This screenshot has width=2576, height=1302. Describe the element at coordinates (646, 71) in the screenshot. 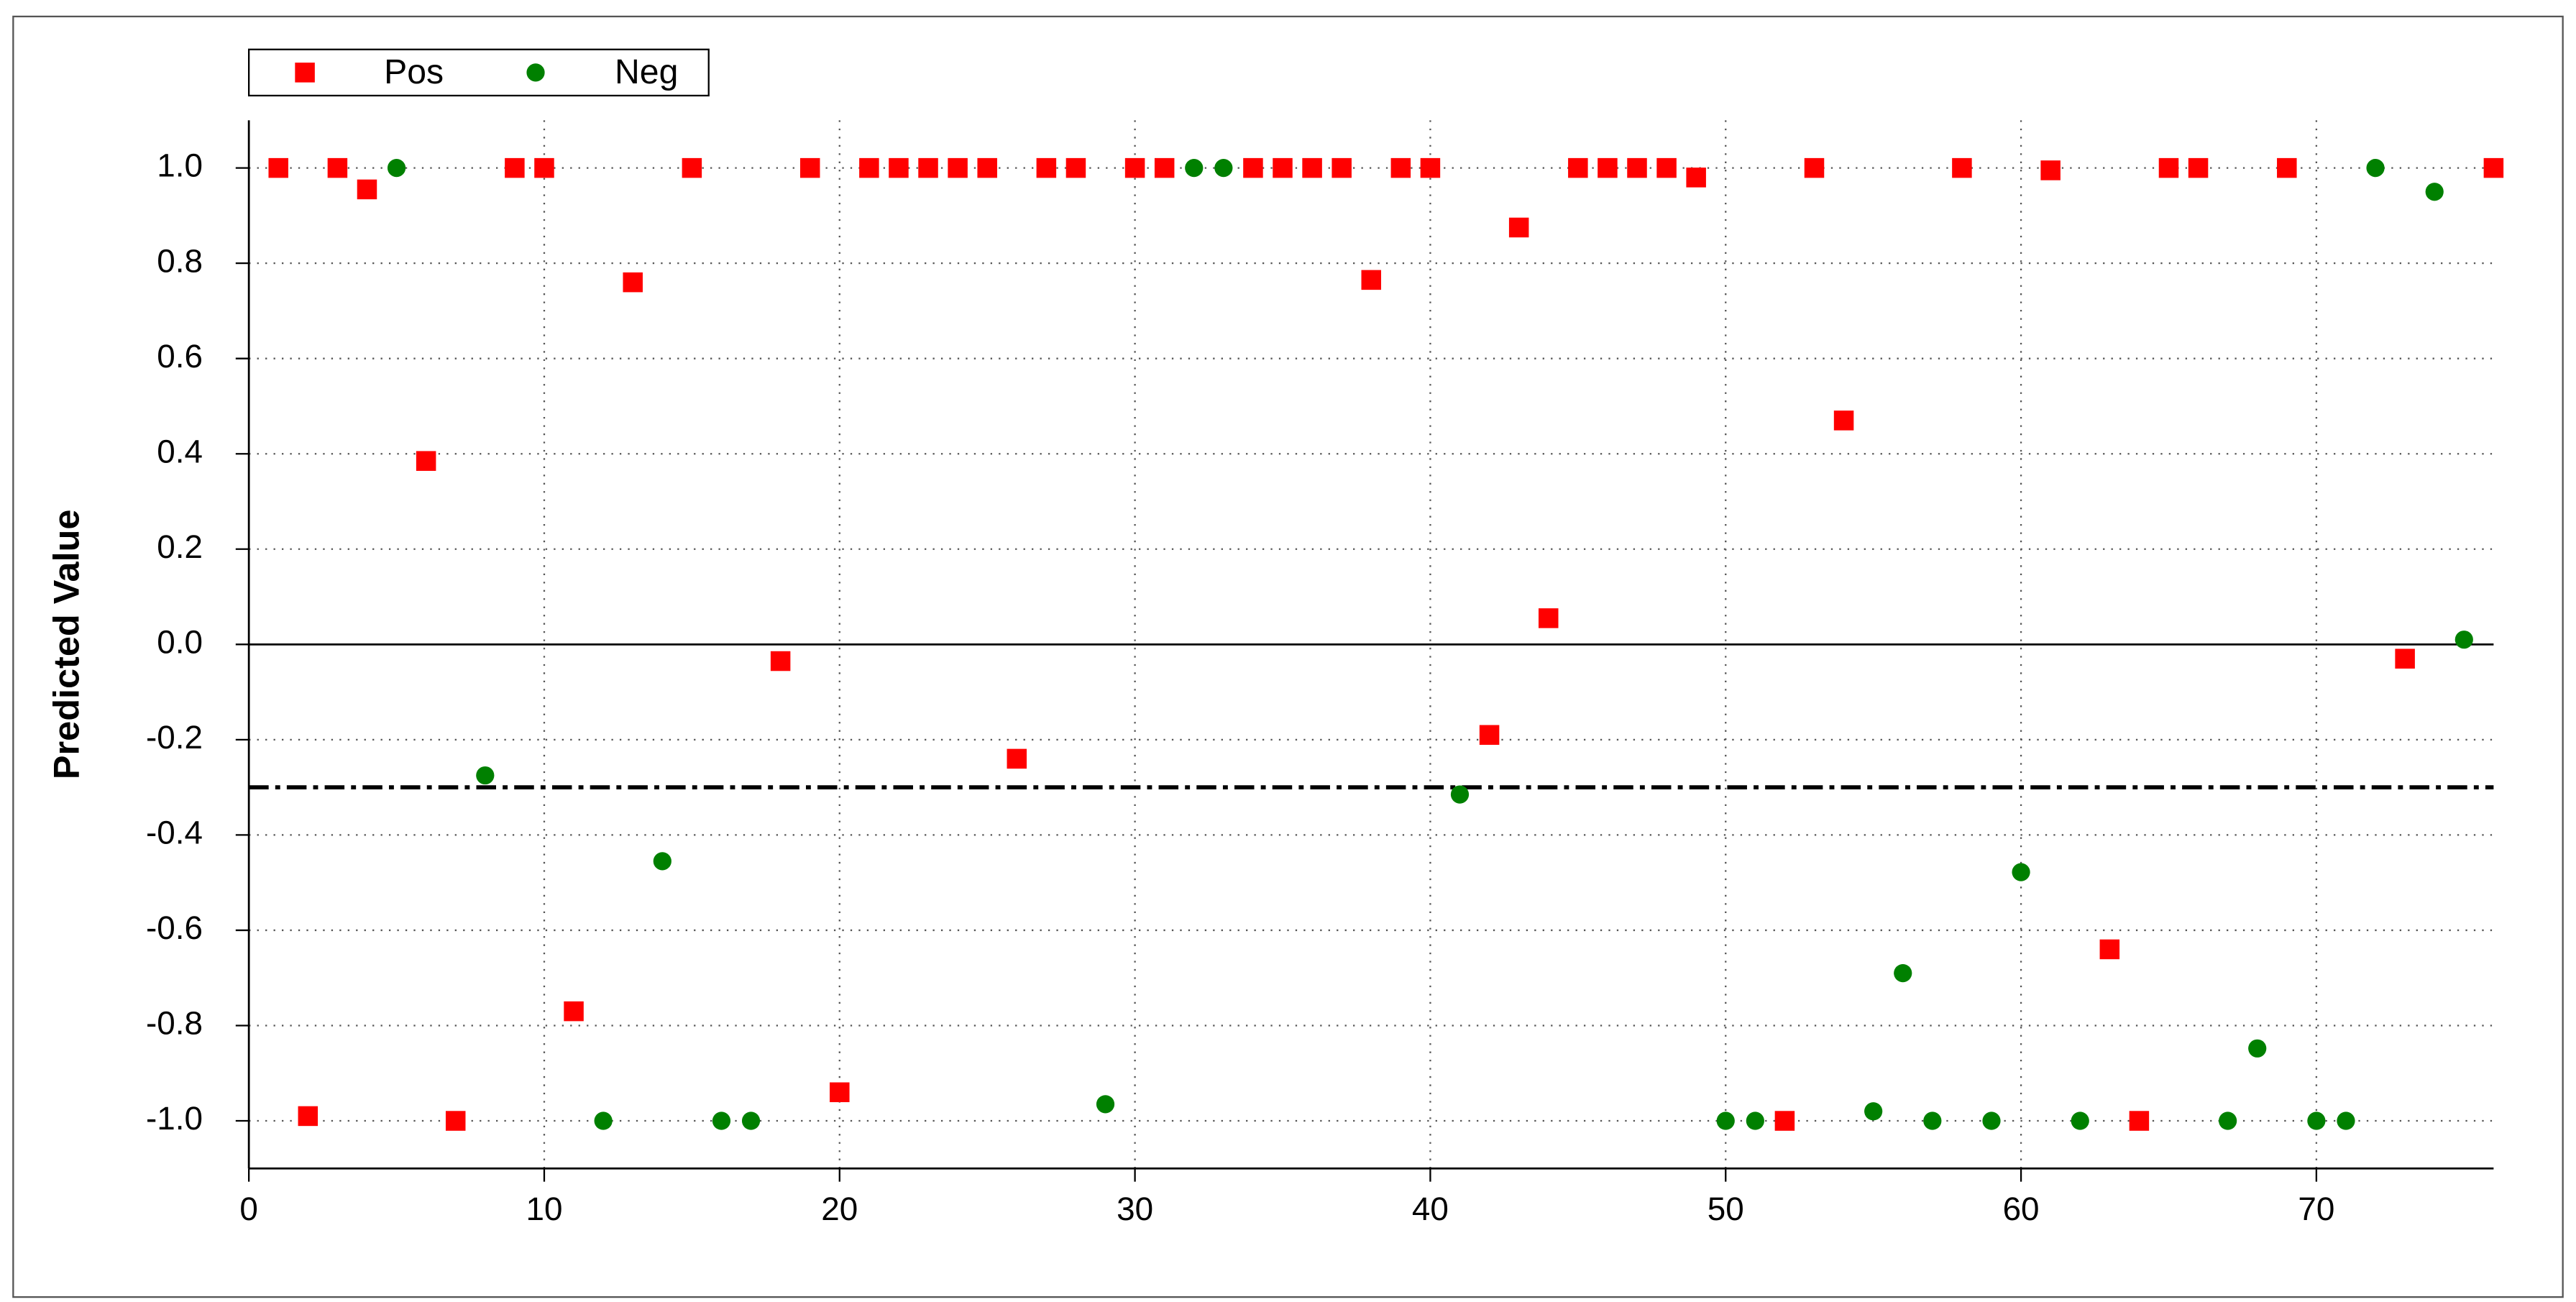

I see `legend-label: Neg` at that location.